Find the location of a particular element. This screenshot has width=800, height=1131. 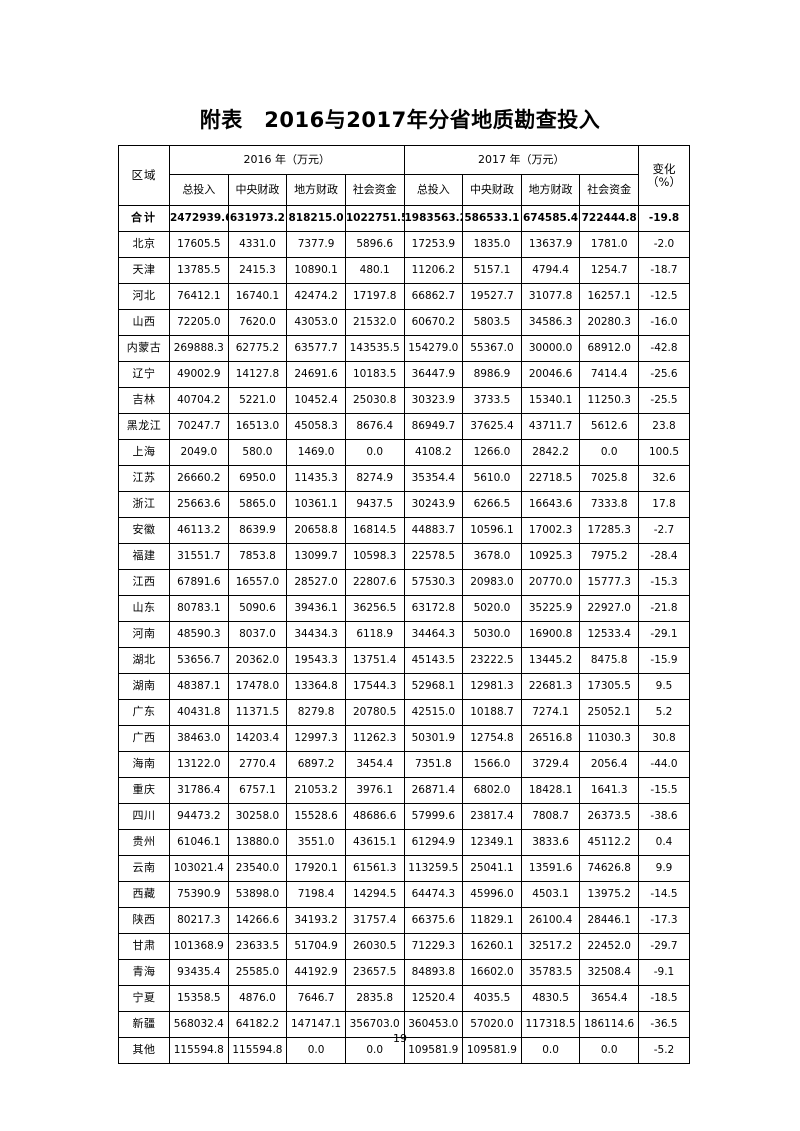

cell-2017-local: 26100.4 is located at coordinates (550, 920).